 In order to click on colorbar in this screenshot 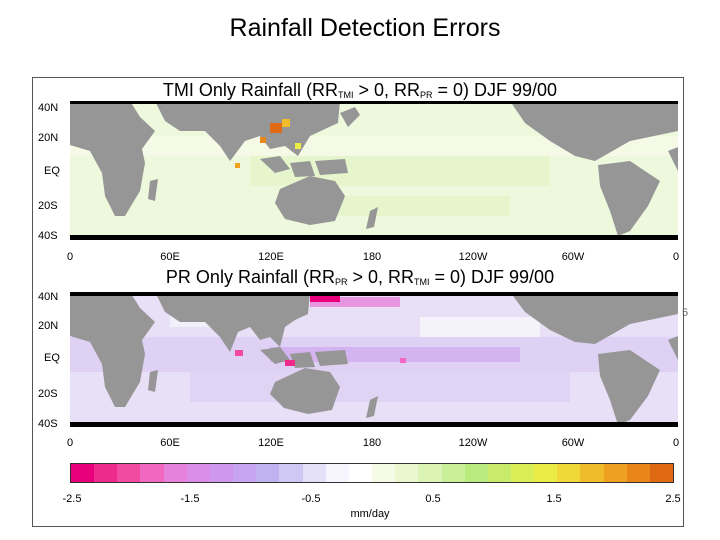, I will do `click(372, 473)`.